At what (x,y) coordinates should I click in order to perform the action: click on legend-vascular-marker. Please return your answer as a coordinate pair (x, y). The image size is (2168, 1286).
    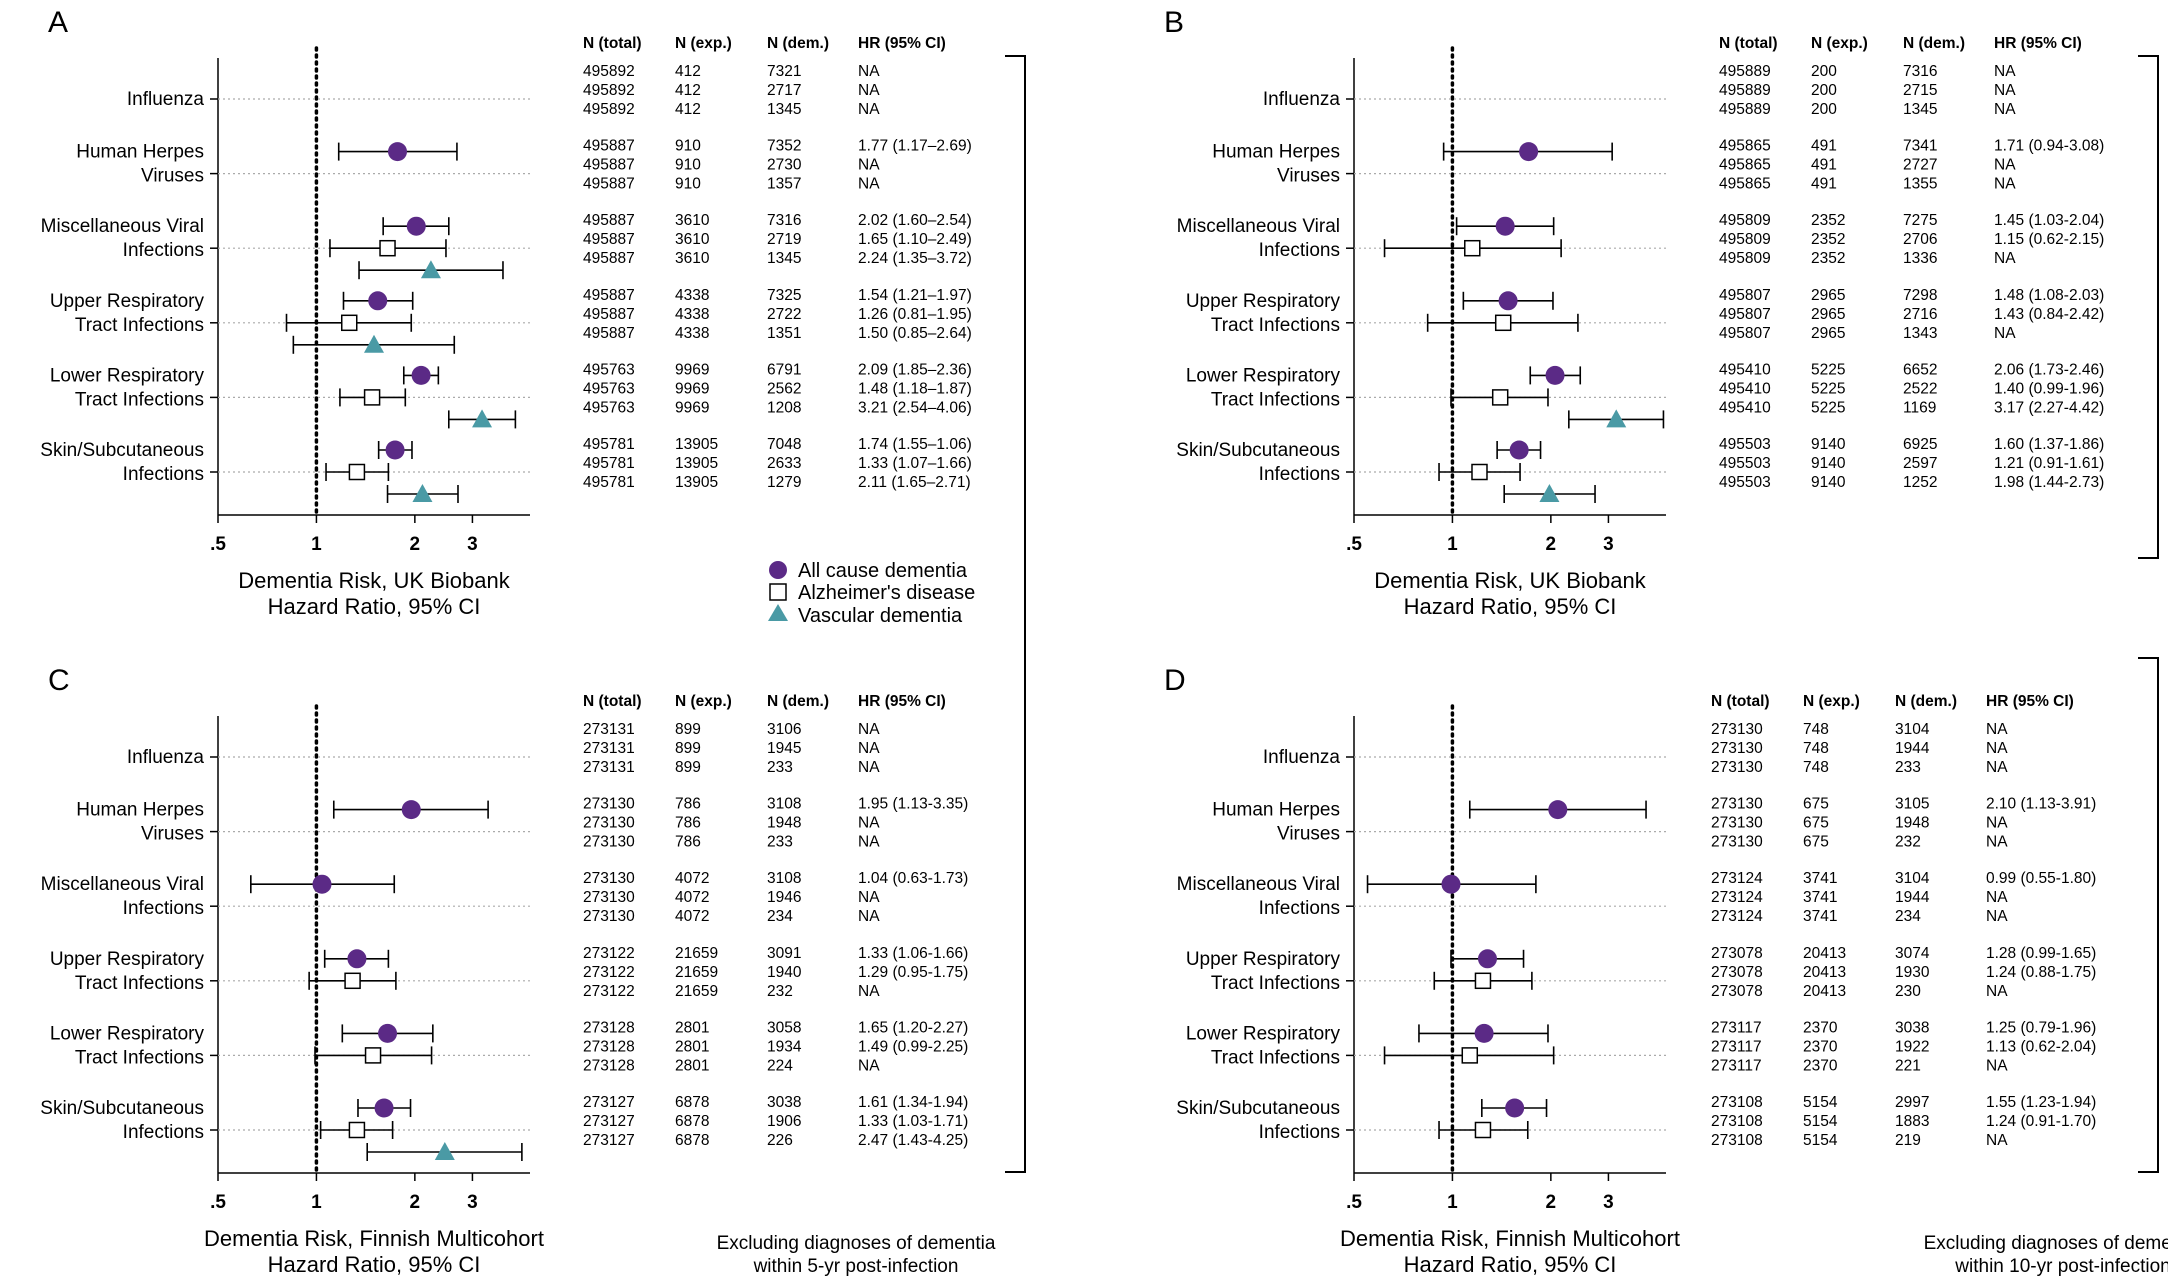
    Looking at the image, I should click on (778, 612).